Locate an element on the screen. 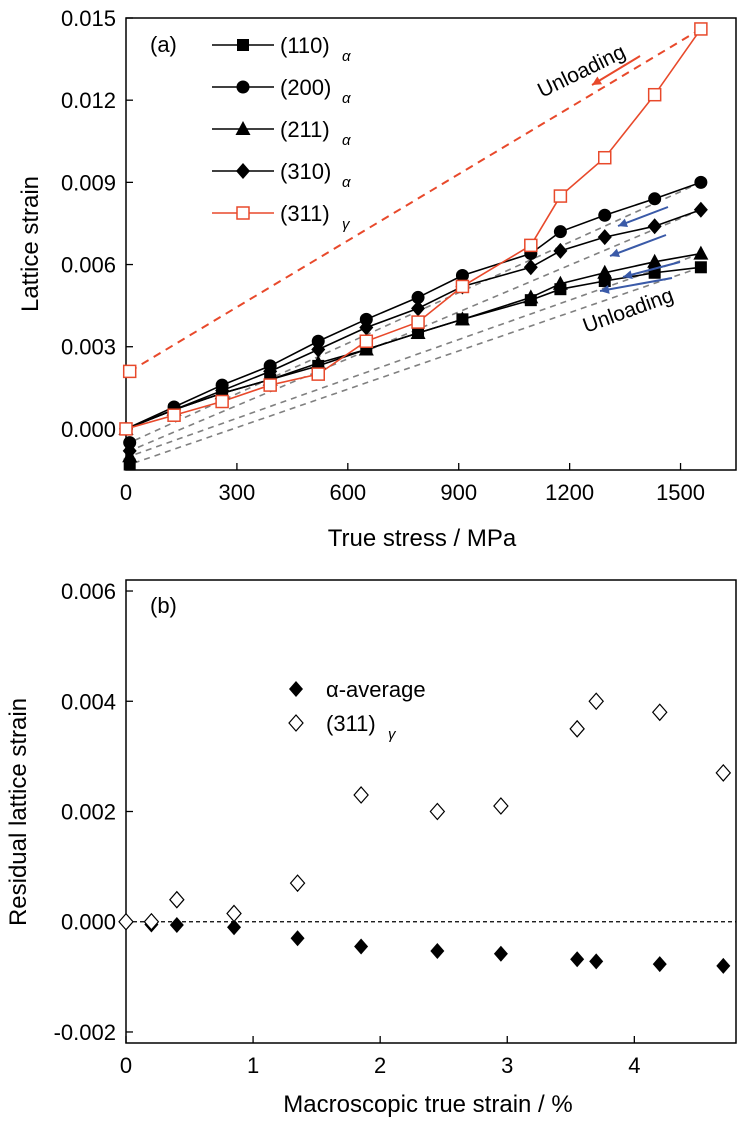 The height and width of the screenshot is (1128, 756). legend-subscript: γ is located at coordinates (346, 224).